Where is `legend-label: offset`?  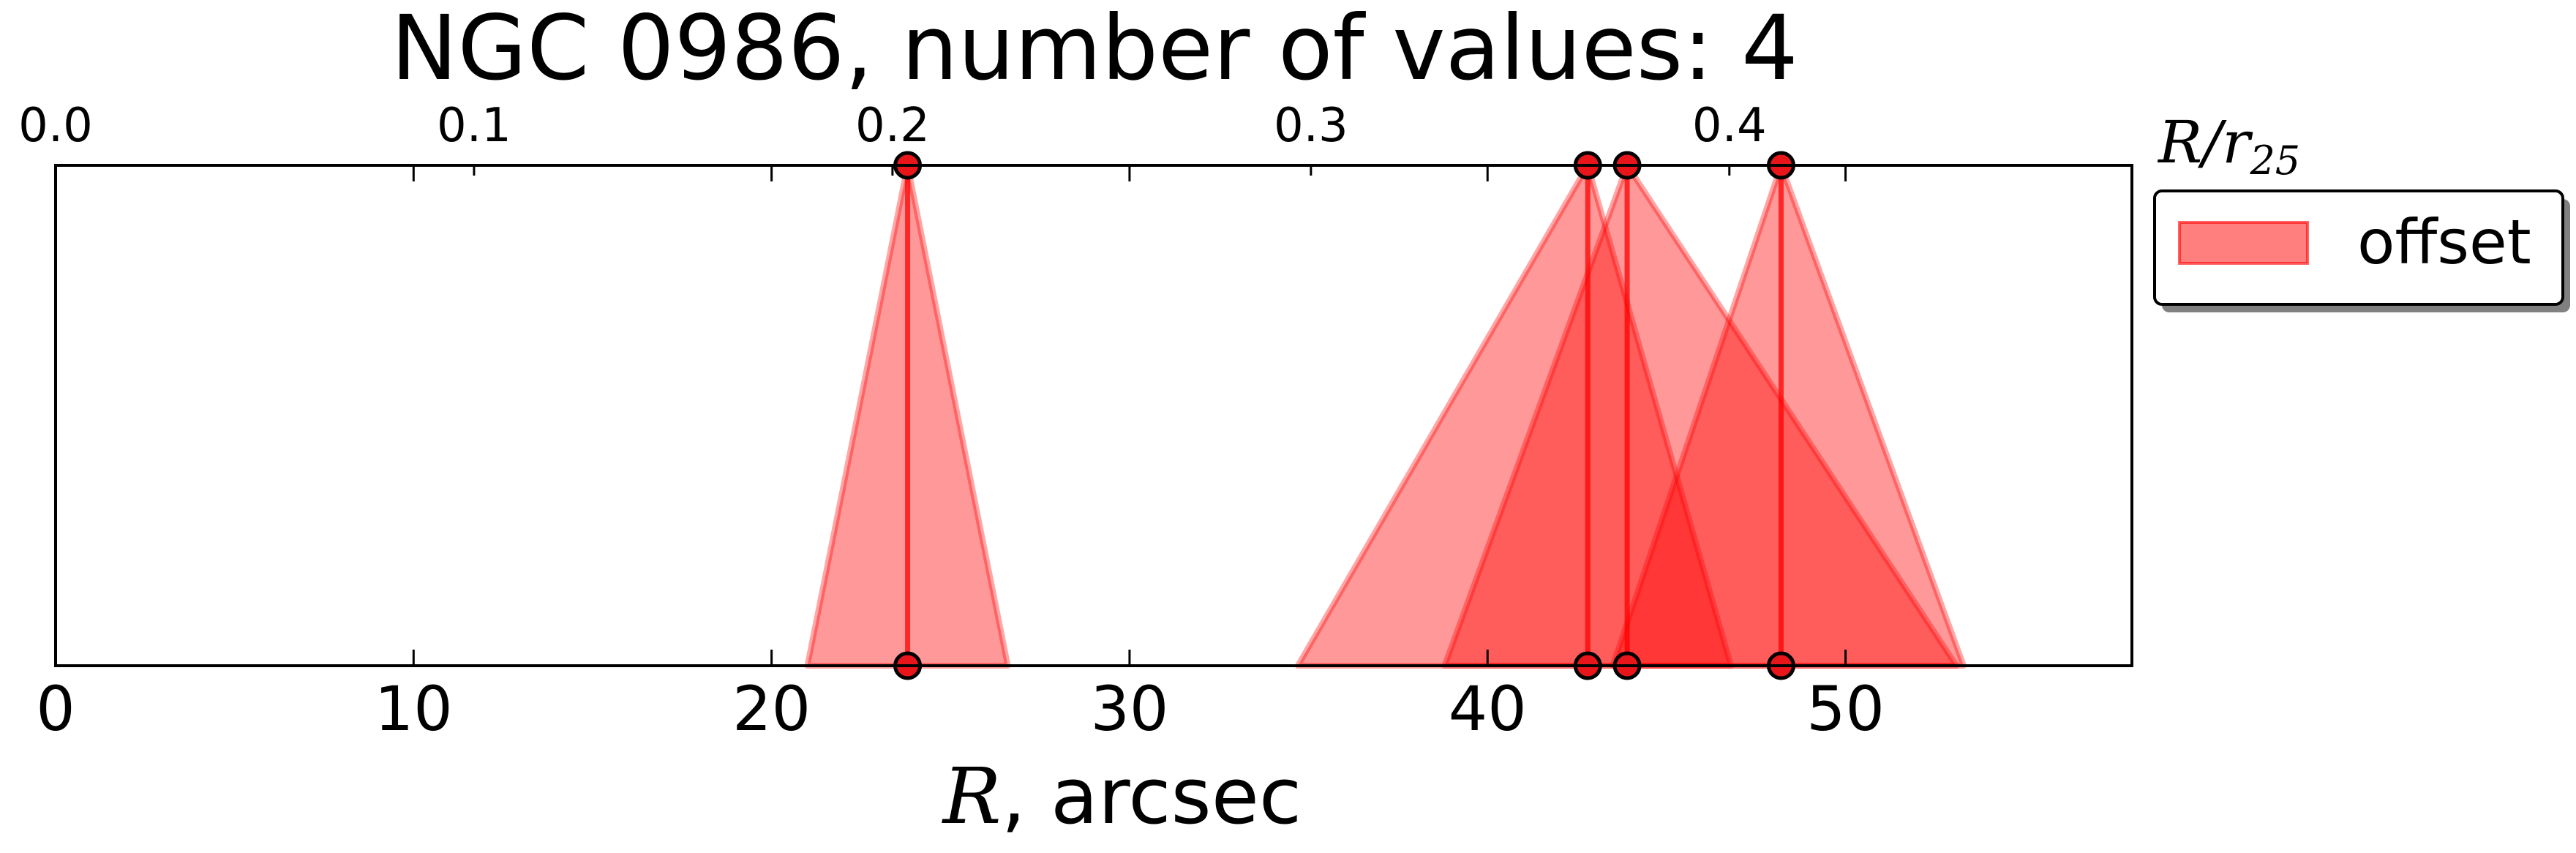 legend-label: offset is located at coordinates (2444, 242).